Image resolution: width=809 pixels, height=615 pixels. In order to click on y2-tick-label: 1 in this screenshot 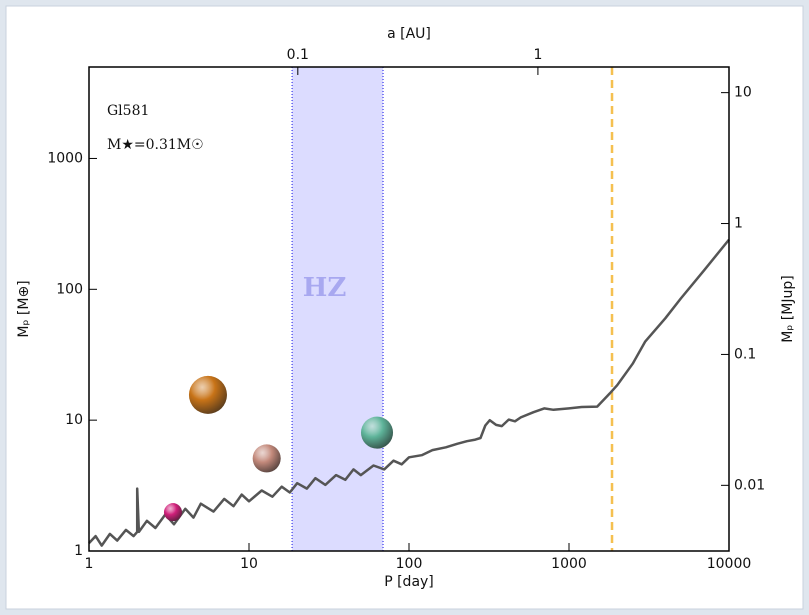, I will do `click(738, 224)`.